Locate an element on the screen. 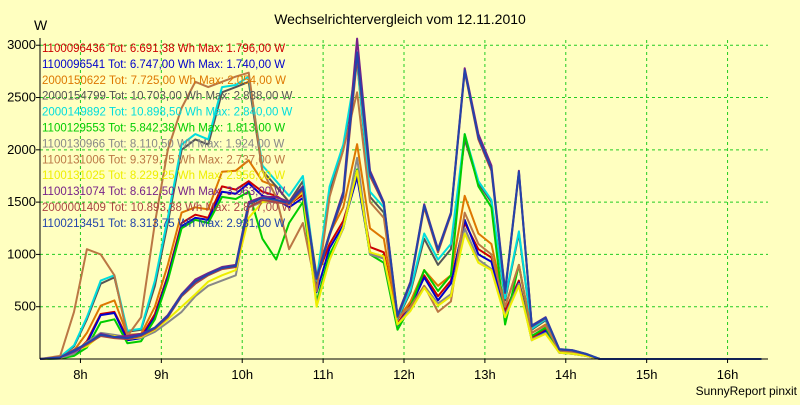 The width and height of the screenshot is (800, 405). chart-title: Wechselrichtervergleich vom 12.11.2010 is located at coordinates (400, 19).